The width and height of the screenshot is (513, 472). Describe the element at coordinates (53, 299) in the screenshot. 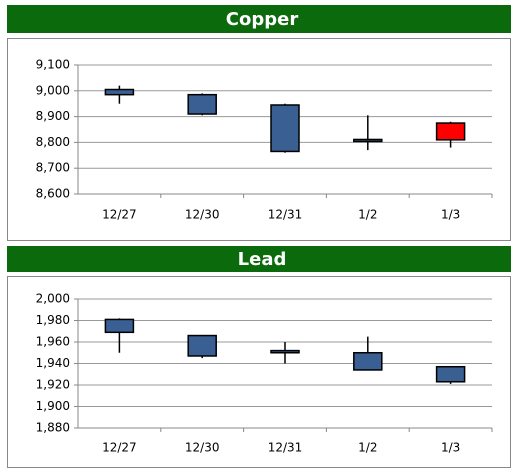

I see `y-tick-label: 2,000` at that location.